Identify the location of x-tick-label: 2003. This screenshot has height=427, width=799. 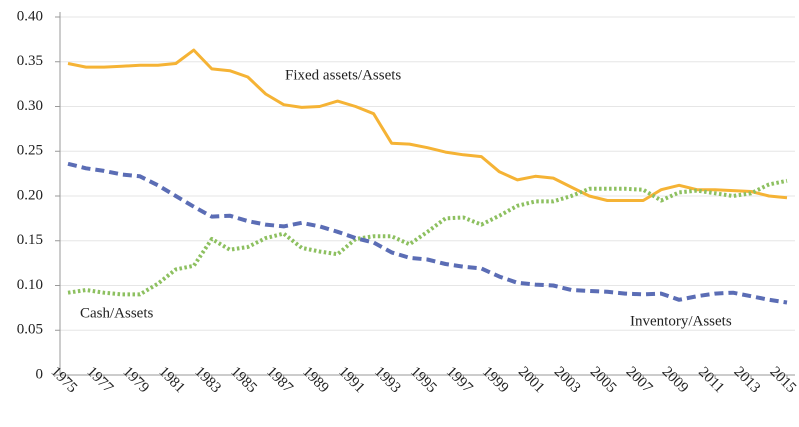
(567, 380).